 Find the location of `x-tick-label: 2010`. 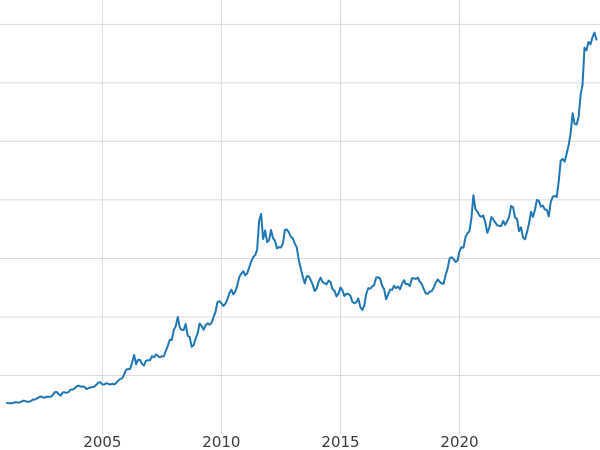

x-tick-label: 2010 is located at coordinates (221, 441).